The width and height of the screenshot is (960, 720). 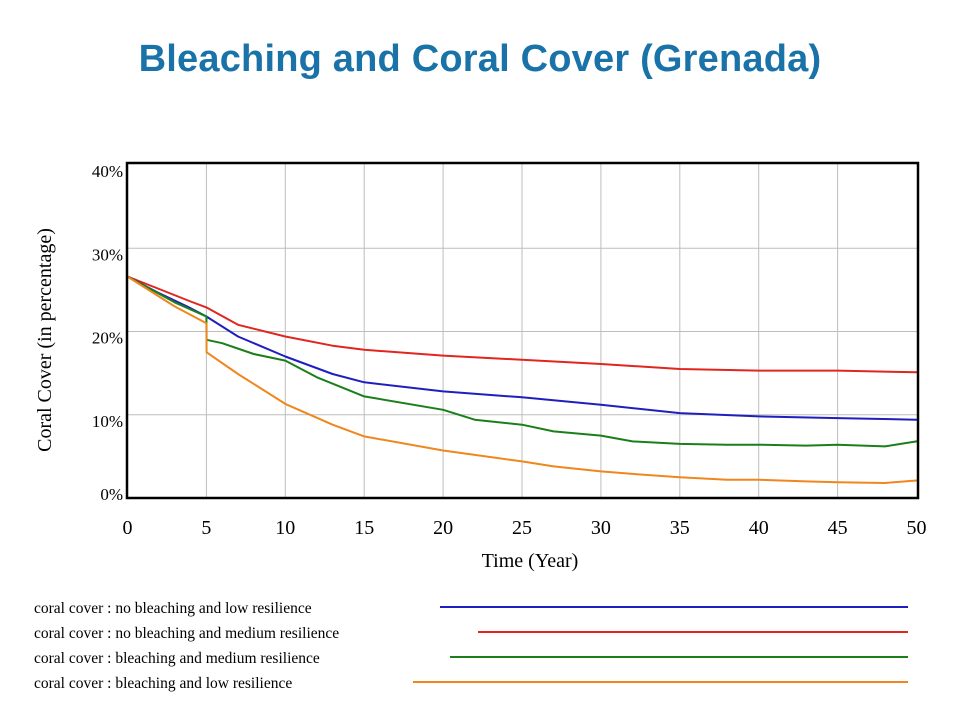 I want to click on x-tick-label: 50, so click(x=917, y=528).